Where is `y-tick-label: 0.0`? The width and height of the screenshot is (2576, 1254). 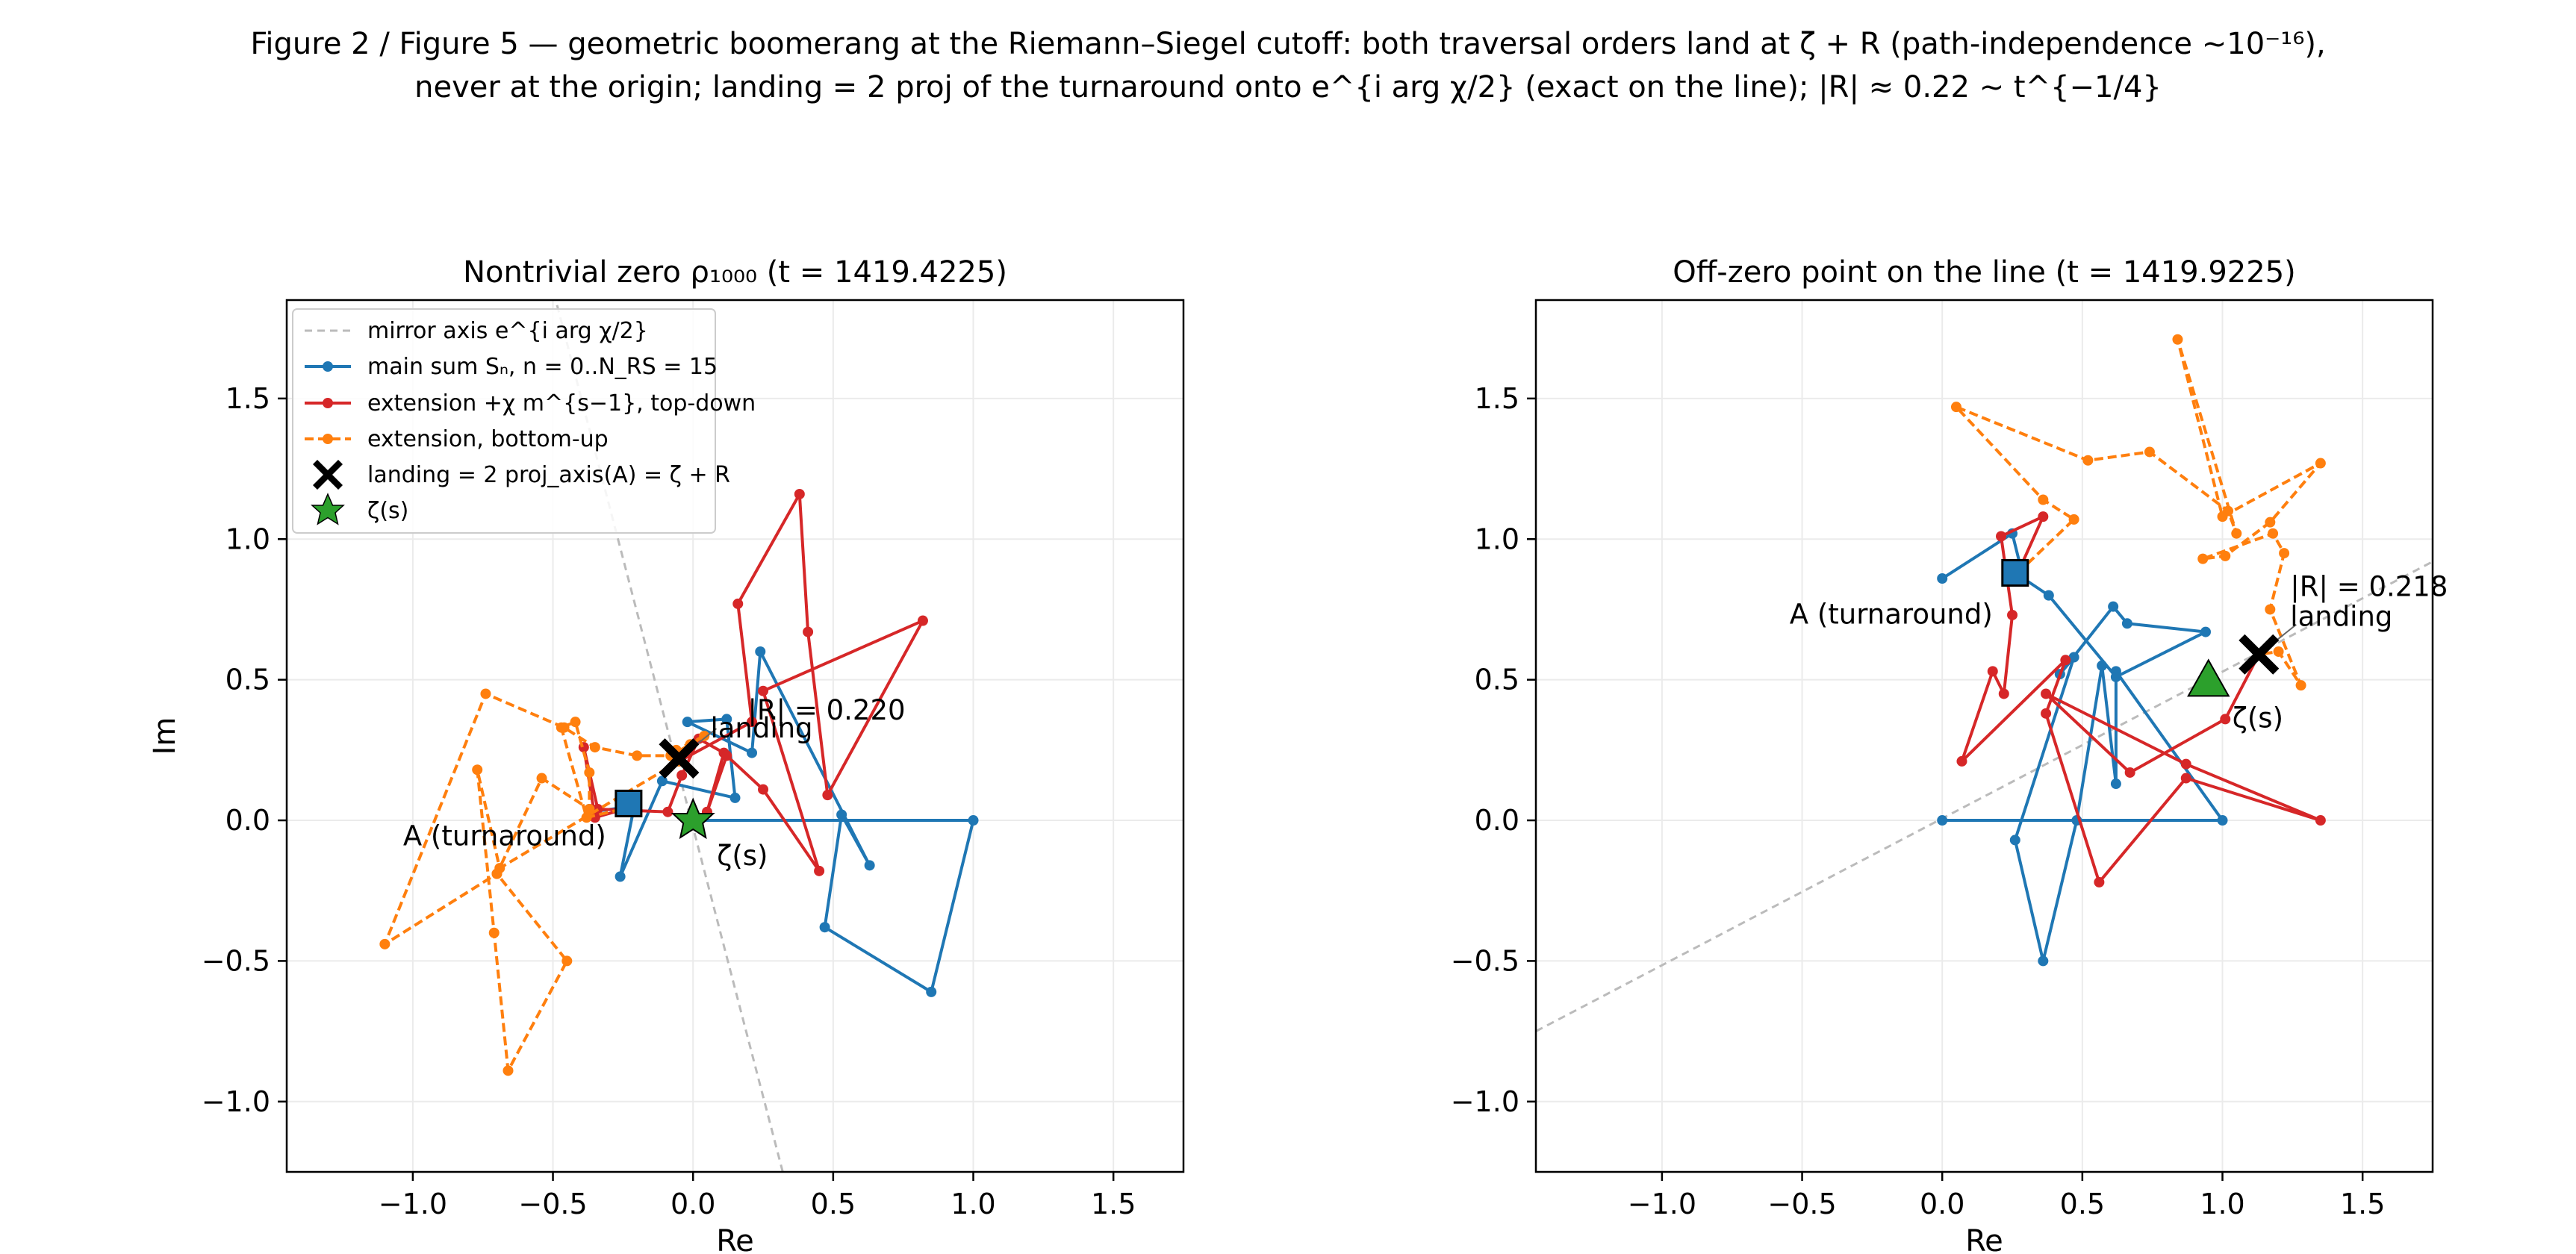 y-tick-label: 0.0 is located at coordinates (247, 820).